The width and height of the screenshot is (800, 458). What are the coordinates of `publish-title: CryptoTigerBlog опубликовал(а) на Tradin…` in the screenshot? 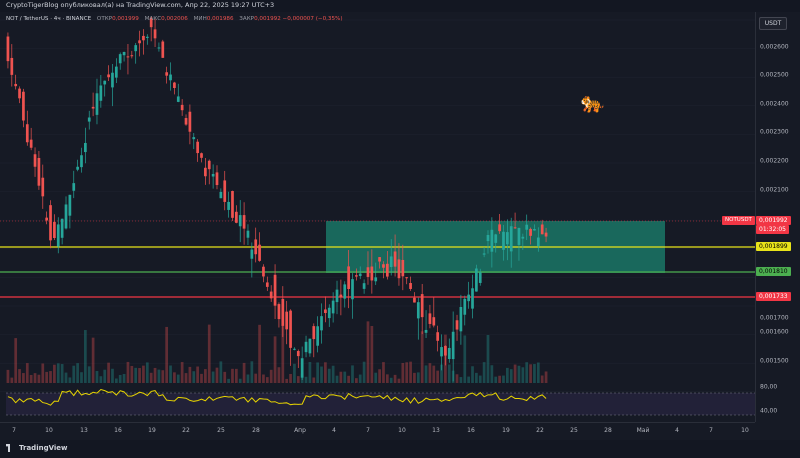 It's located at (140, 5).